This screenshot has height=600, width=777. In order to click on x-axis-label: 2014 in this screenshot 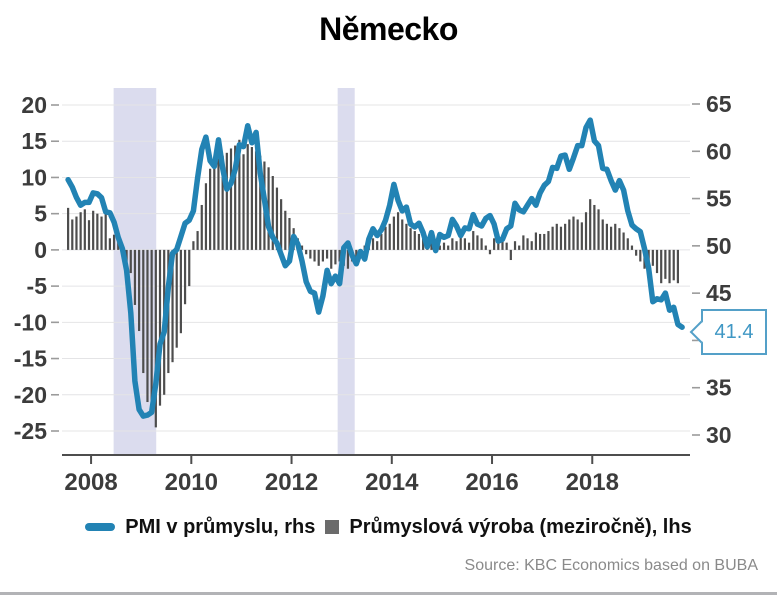, I will do `click(392, 482)`.